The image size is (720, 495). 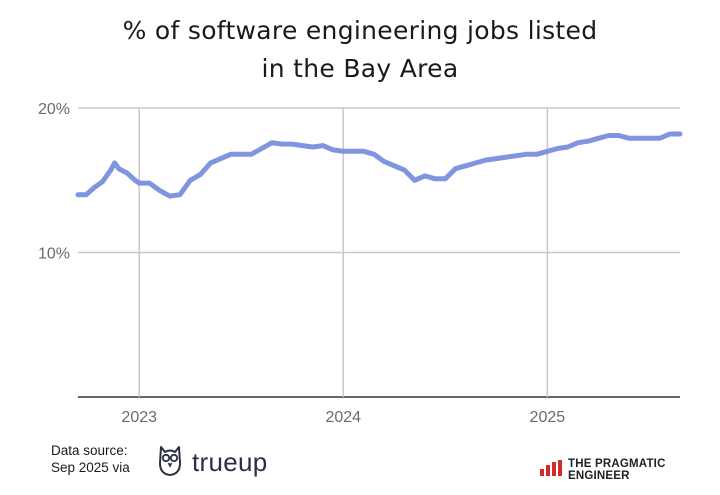 What do you see at coordinates (230, 462) in the screenshot?
I see `trueup-label: trueup` at bounding box center [230, 462].